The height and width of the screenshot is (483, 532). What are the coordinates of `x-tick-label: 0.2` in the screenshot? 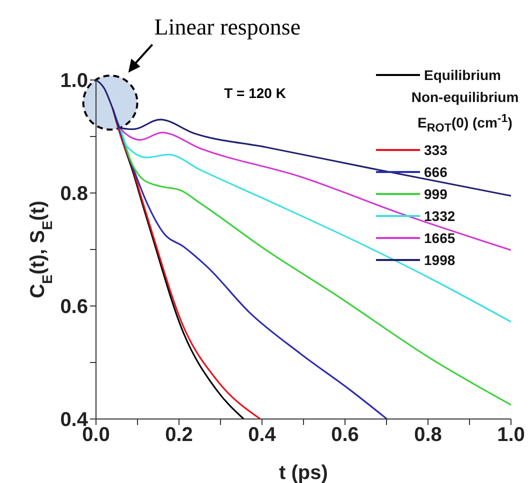 It's located at (179, 435).